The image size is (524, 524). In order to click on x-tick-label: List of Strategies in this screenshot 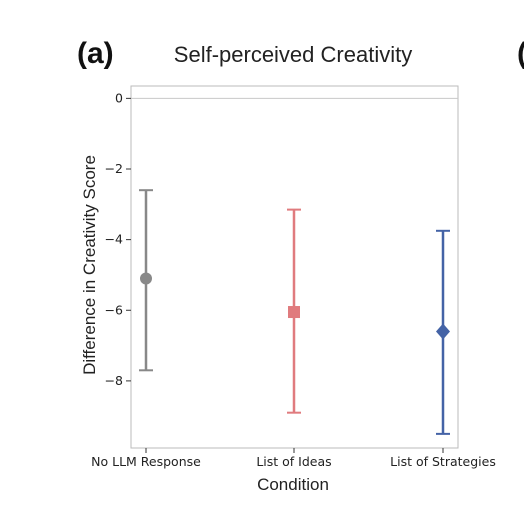, I will do `click(443, 461)`.